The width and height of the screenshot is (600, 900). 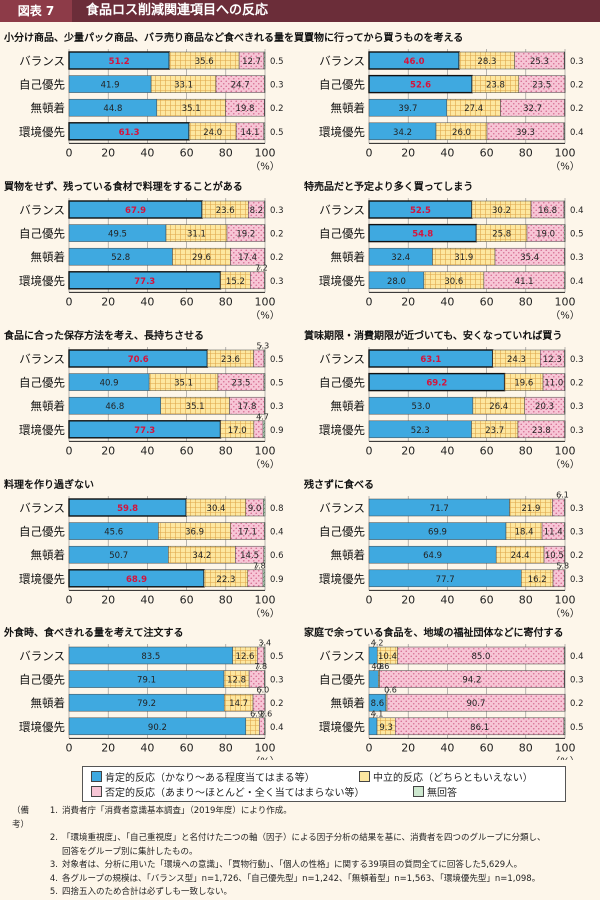 What do you see at coordinates (183, 384) in the screenshot?
I see `value-label: 35.1` at bounding box center [183, 384].